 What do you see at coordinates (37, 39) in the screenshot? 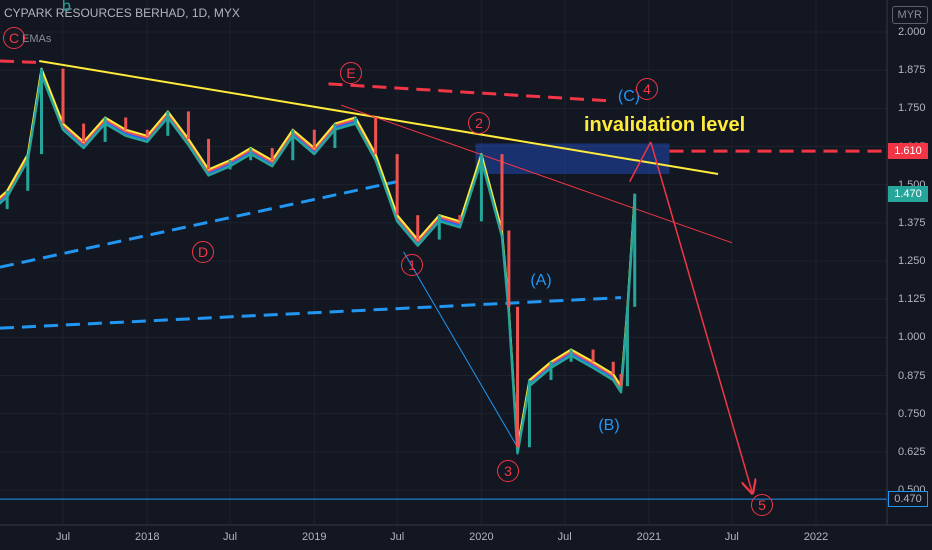
I see `indicator-label: EMAs` at bounding box center [37, 39].